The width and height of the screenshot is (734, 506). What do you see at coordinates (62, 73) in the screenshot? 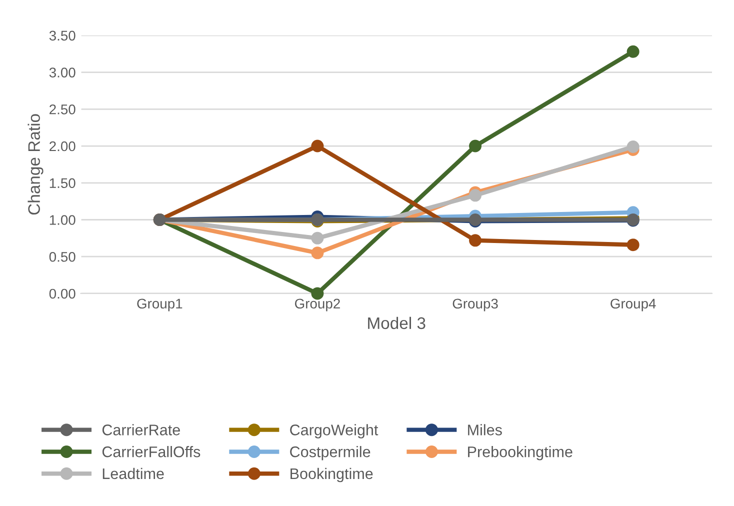
I see `y-tick-label: 3.00` at bounding box center [62, 73].